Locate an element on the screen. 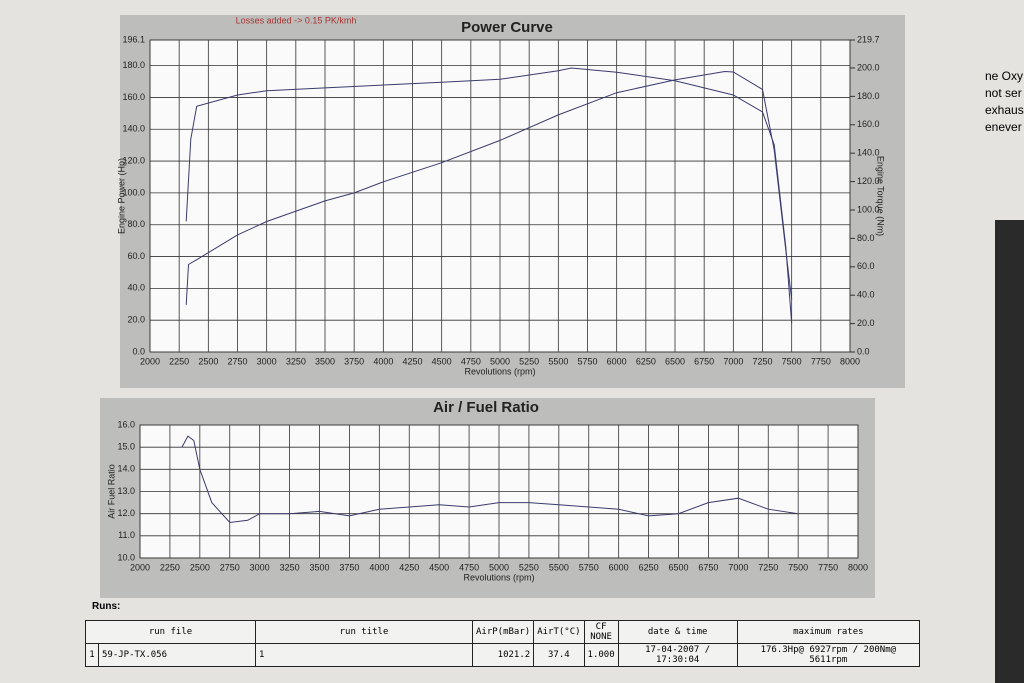  y-tick-label: 80.0 is located at coordinates (136, 224).